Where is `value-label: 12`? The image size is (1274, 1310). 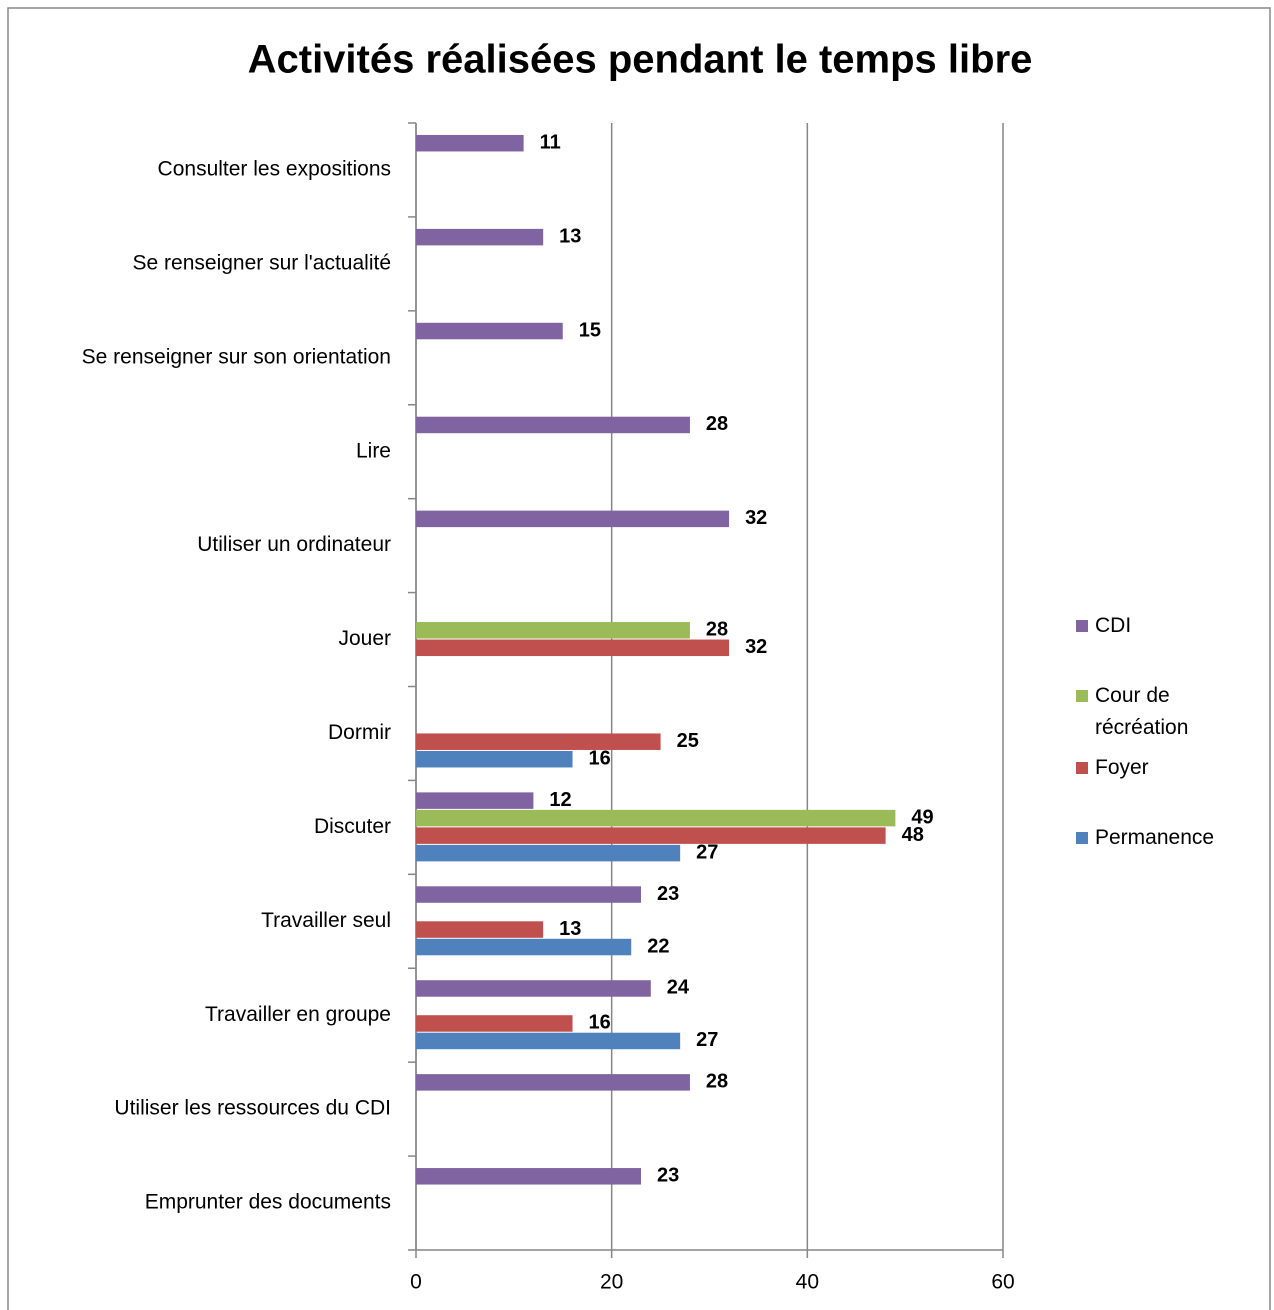
value-label: 12 is located at coordinates (560, 800).